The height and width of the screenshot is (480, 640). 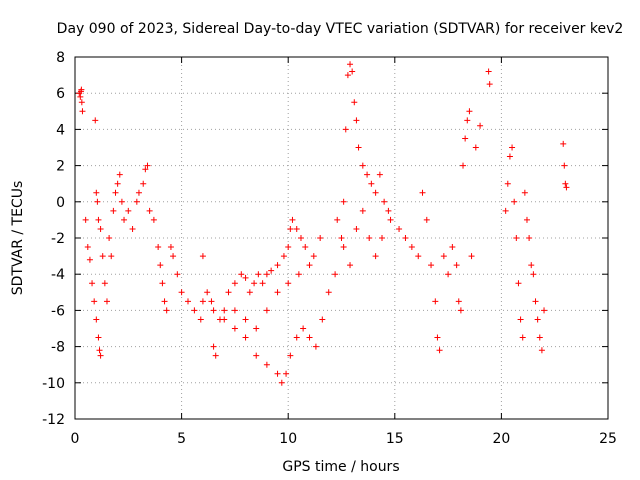 What do you see at coordinates (340, 467) in the screenshot?
I see `x-axis-label: GPS time / hours` at bounding box center [340, 467].